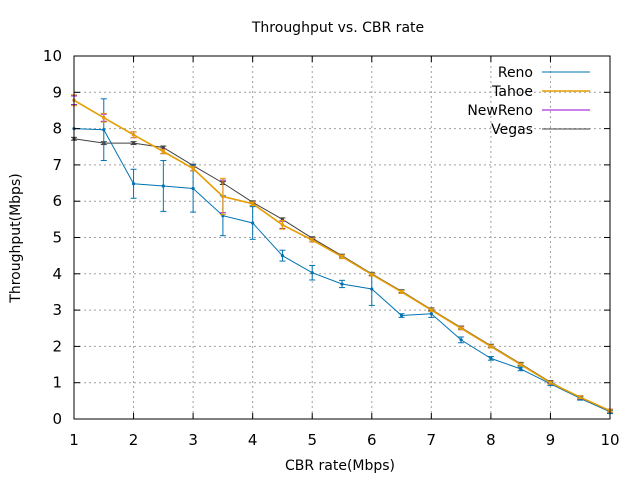  I want to click on x-tick-label: 2, so click(134, 440).